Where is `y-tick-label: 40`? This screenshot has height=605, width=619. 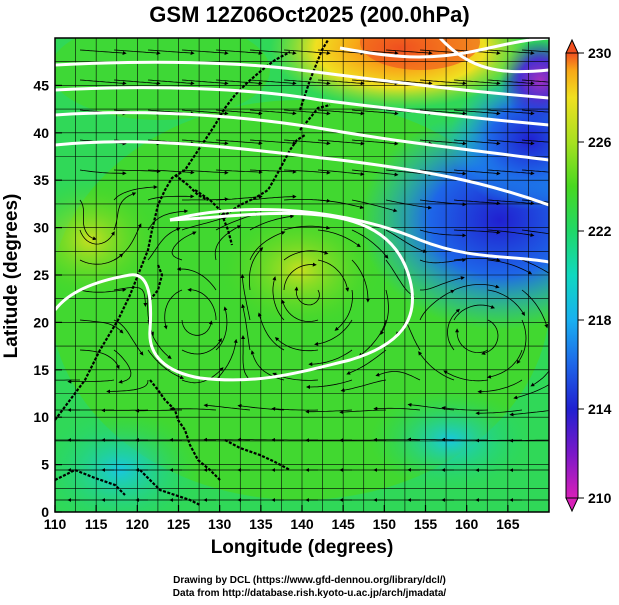
y-tick-label: 40 is located at coordinates (41, 133).